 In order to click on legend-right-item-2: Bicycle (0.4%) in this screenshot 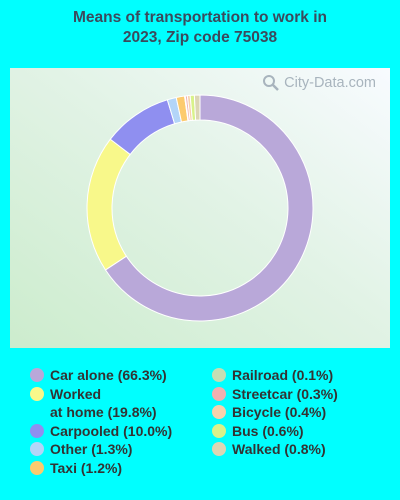, I will do `click(275, 412)`.